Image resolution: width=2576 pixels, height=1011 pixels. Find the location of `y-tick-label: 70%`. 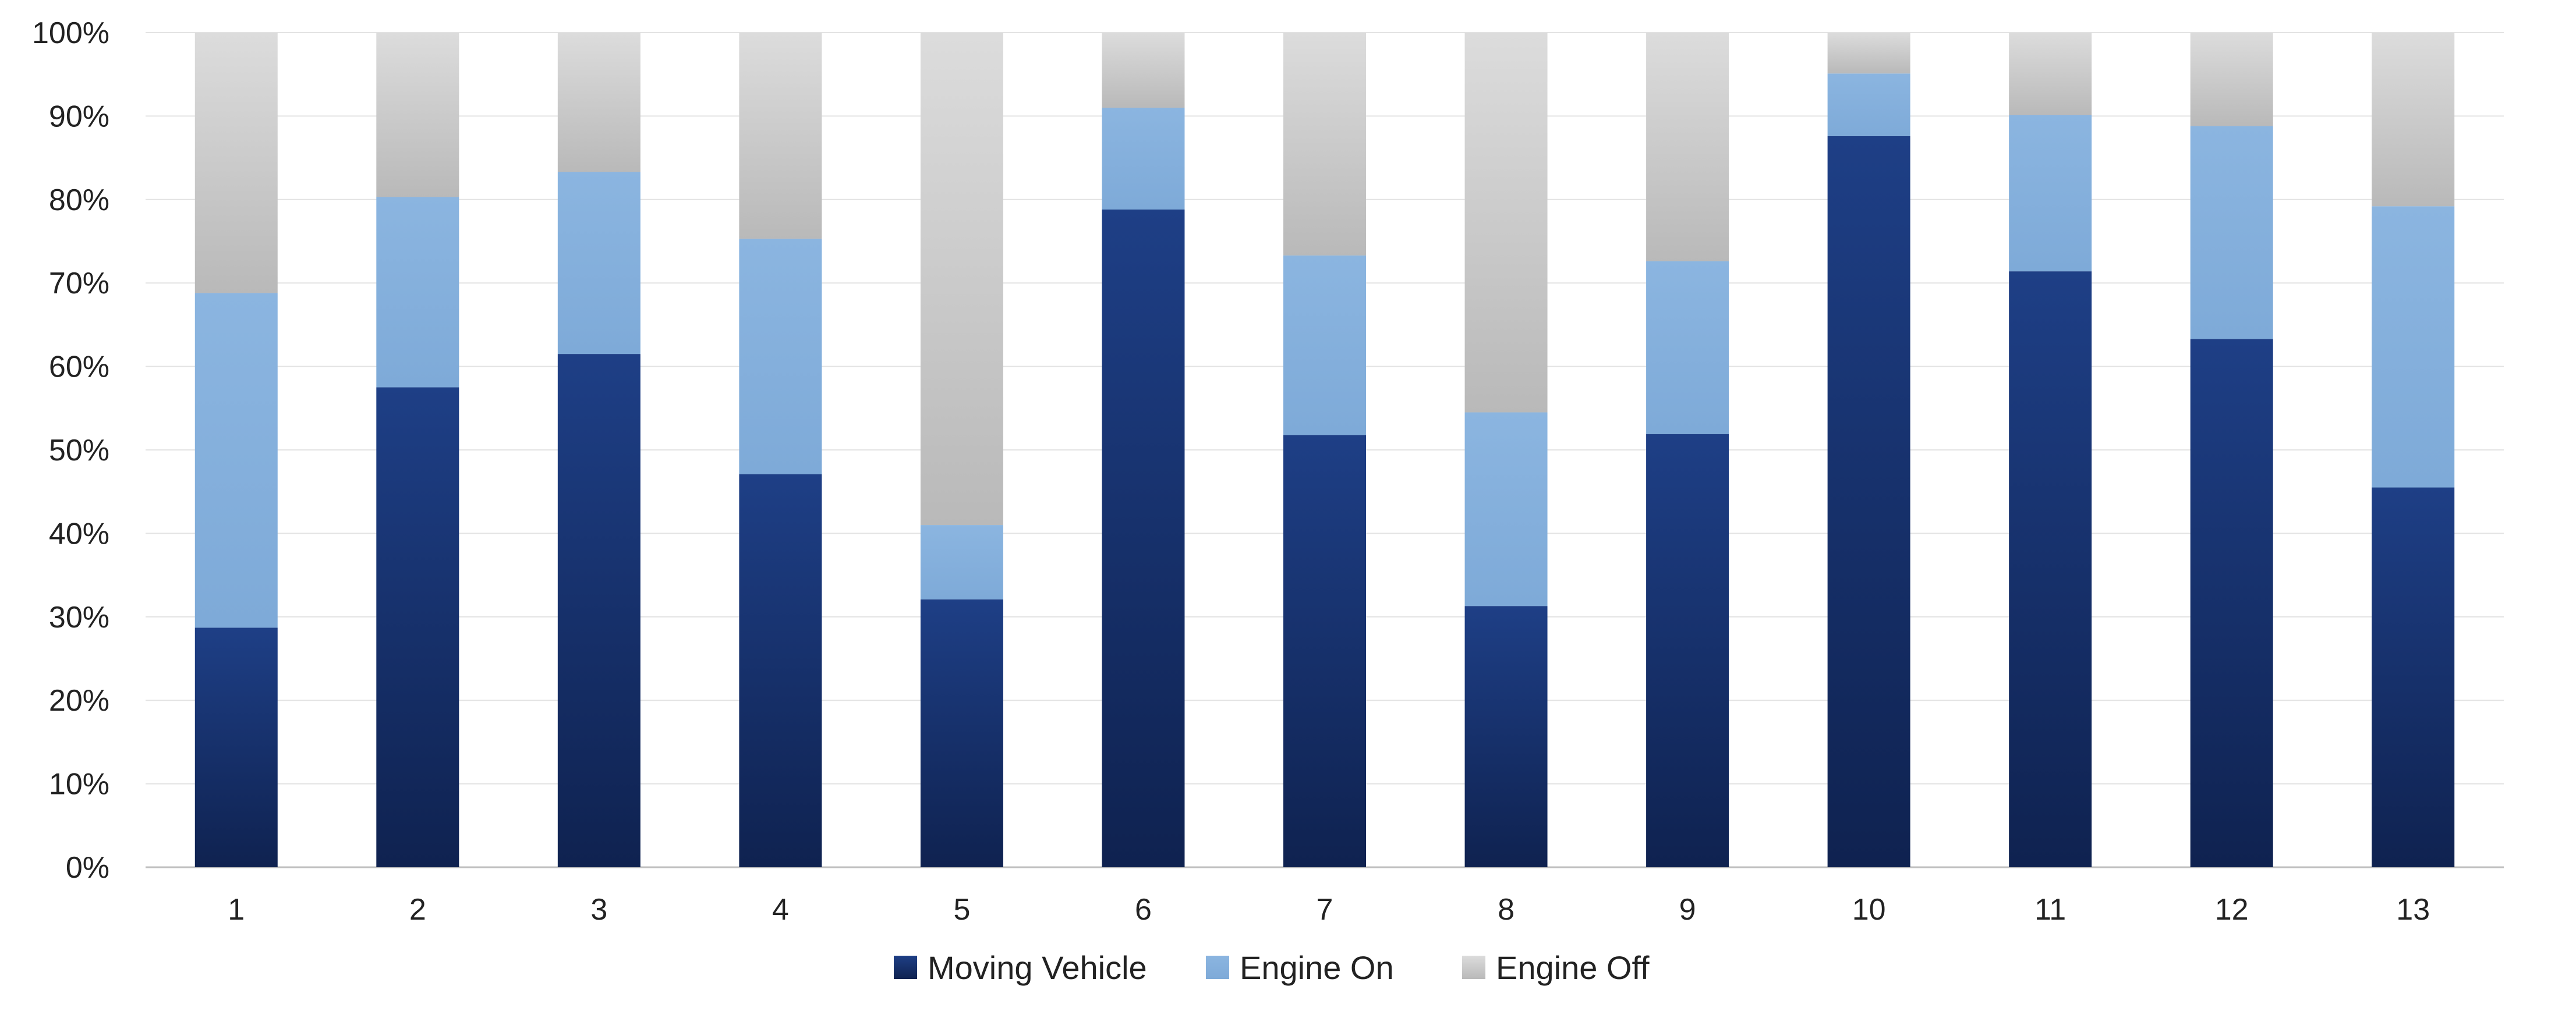

y-tick-label: 70% is located at coordinates (79, 283).